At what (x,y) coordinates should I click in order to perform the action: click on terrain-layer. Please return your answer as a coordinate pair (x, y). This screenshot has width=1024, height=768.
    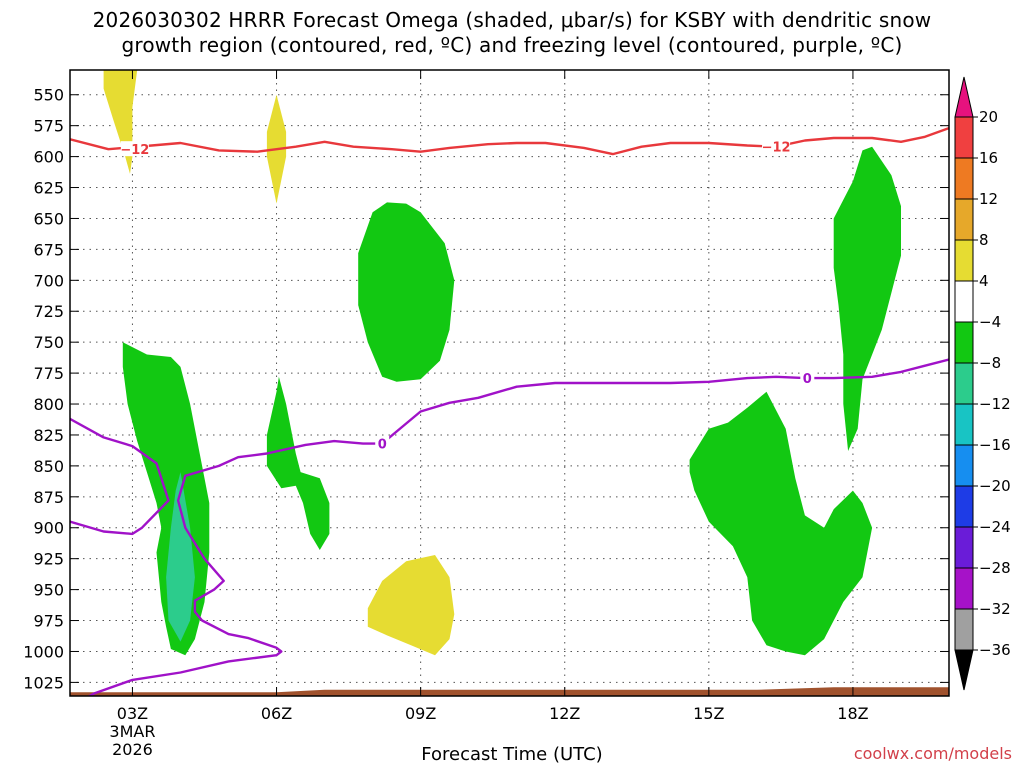
    Looking at the image, I should click on (509, 691).